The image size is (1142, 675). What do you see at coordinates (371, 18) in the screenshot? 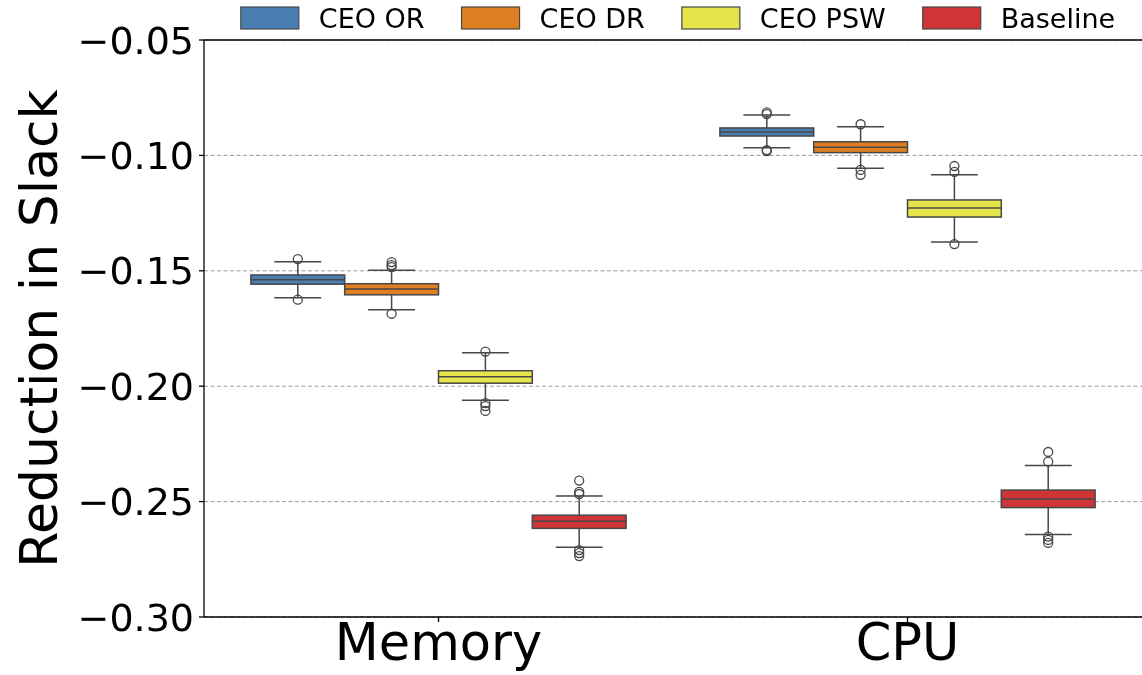
I see `legend-label: CEO OR` at bounding box center [371, 18].